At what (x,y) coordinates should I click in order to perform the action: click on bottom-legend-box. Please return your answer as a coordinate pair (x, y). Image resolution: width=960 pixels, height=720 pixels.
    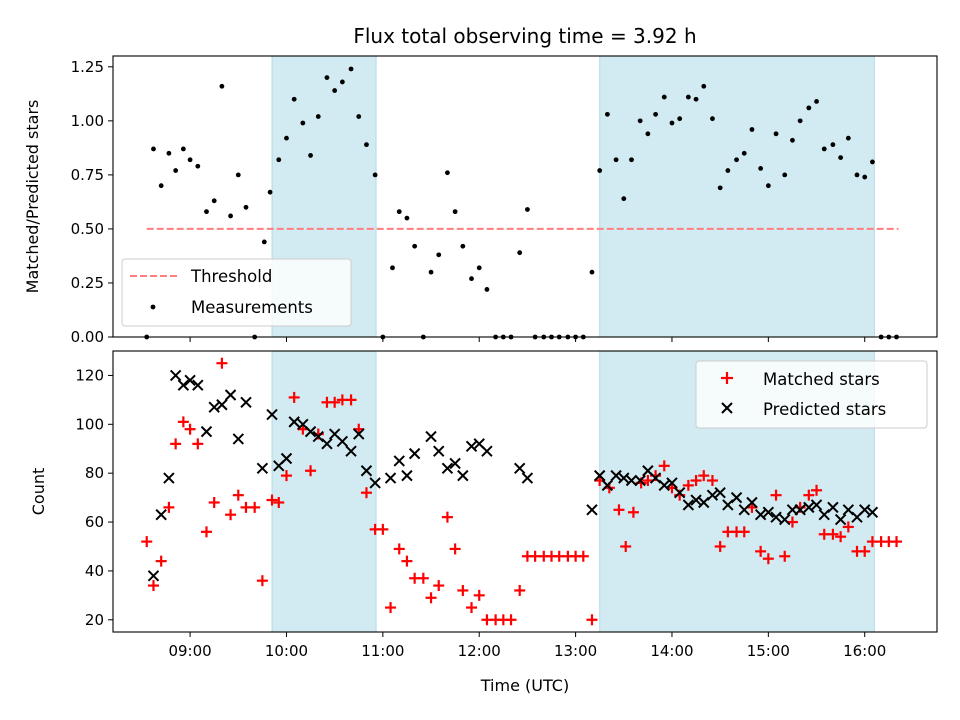
    Looking at the image, I should click on (811, 394).